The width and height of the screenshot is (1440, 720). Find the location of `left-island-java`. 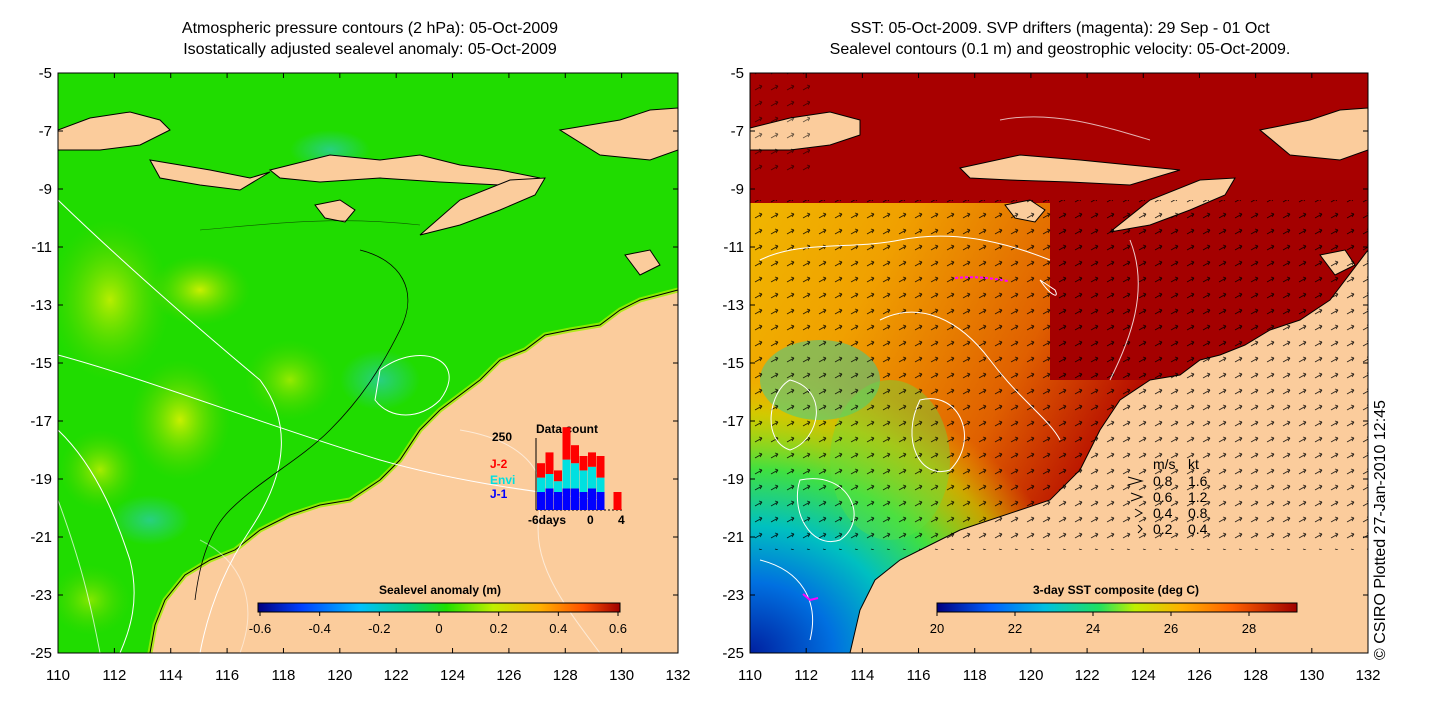

left-island-java is located at coordinates (114, 131).